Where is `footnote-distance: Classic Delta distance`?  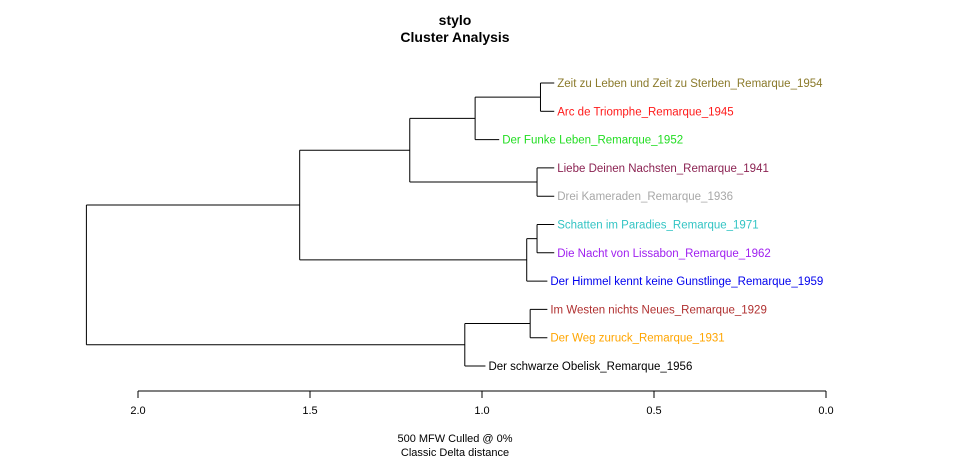
footnote-distance: Classic Delta distance is located at coordinates (455, 453).